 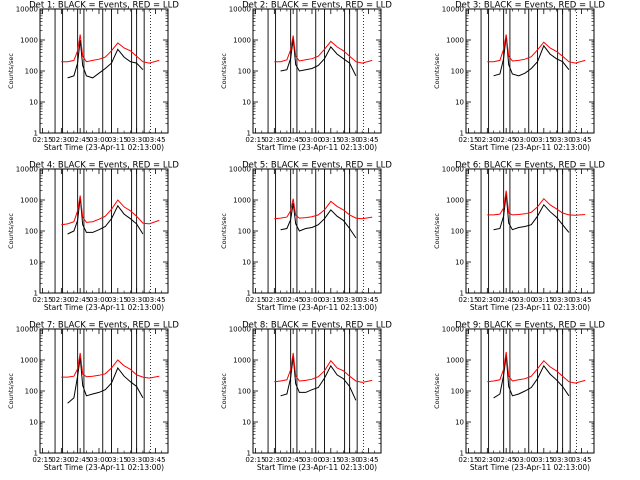 What do you see at coordinates (317, 166) in the screenshot?
I see `panel-title: Det 5: BLACK = Events, RED = LLD` at bounding box center [317, 166].